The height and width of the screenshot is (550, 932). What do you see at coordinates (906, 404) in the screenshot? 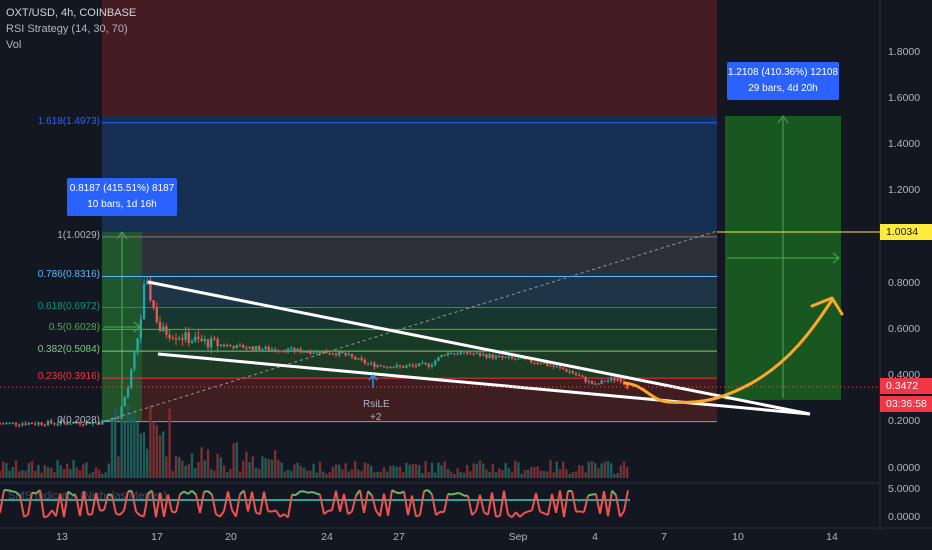
I see `countdown-tag: 03:36:58` at bounding box center [906, 404].